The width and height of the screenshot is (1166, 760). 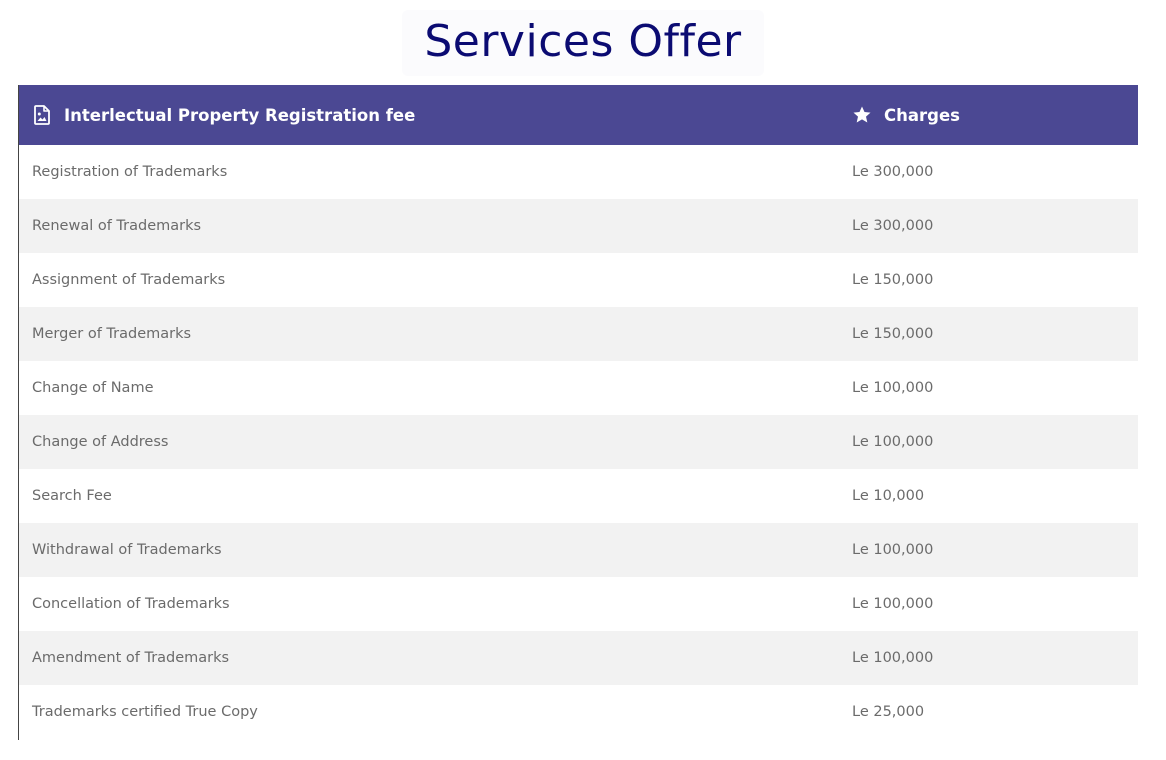 What do you see at coordinates (129, 280) in the screenshot?
I see `service-cell: Assignment of Trademarks` at bounding box center [129, 280].